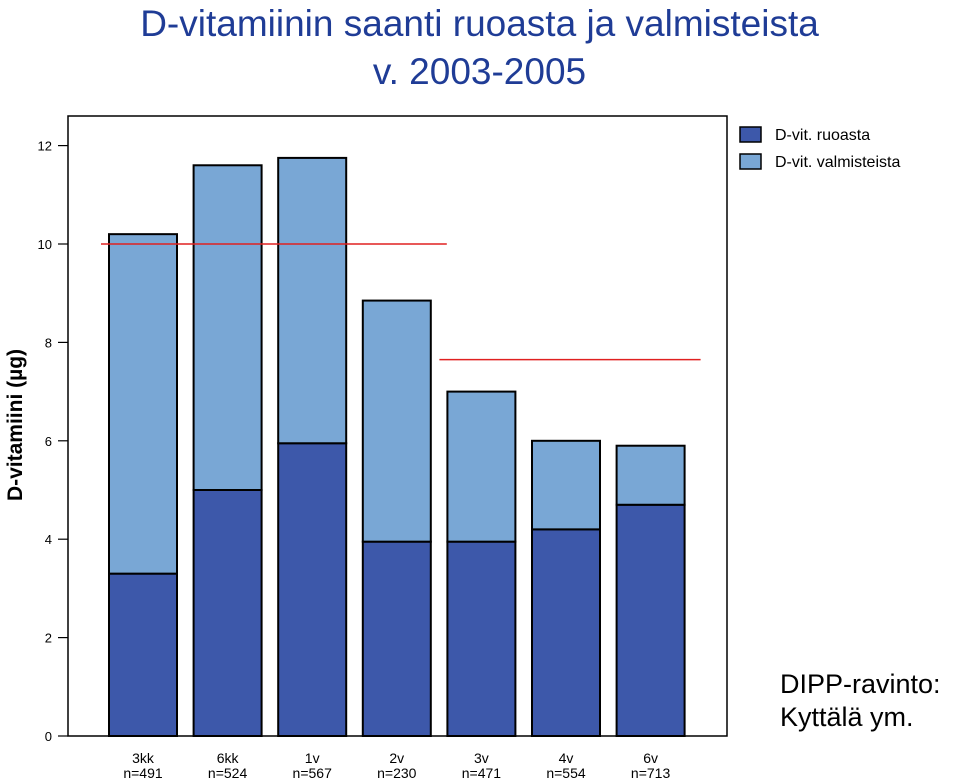 Image resolution: width=959 pixels, height=782 pixels. What do you see at coordinates (313, 773) in the screenshot?
I see `x-count-label: n=567` at bounding box center [313, 773].